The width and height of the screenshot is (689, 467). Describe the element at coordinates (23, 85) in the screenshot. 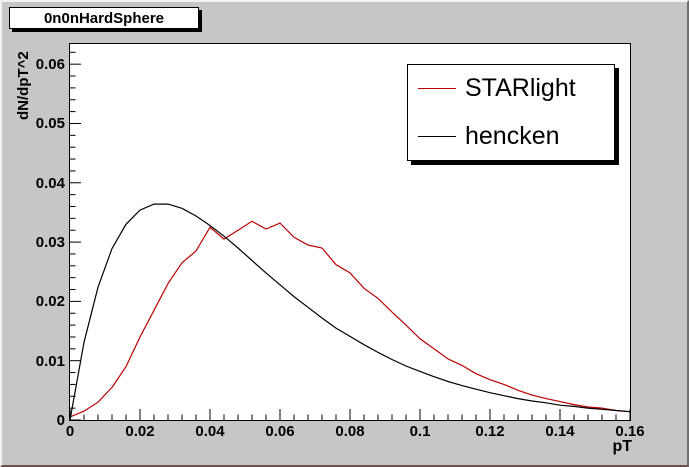

I see `y-axis-title: dN/dpT^2` at that location.